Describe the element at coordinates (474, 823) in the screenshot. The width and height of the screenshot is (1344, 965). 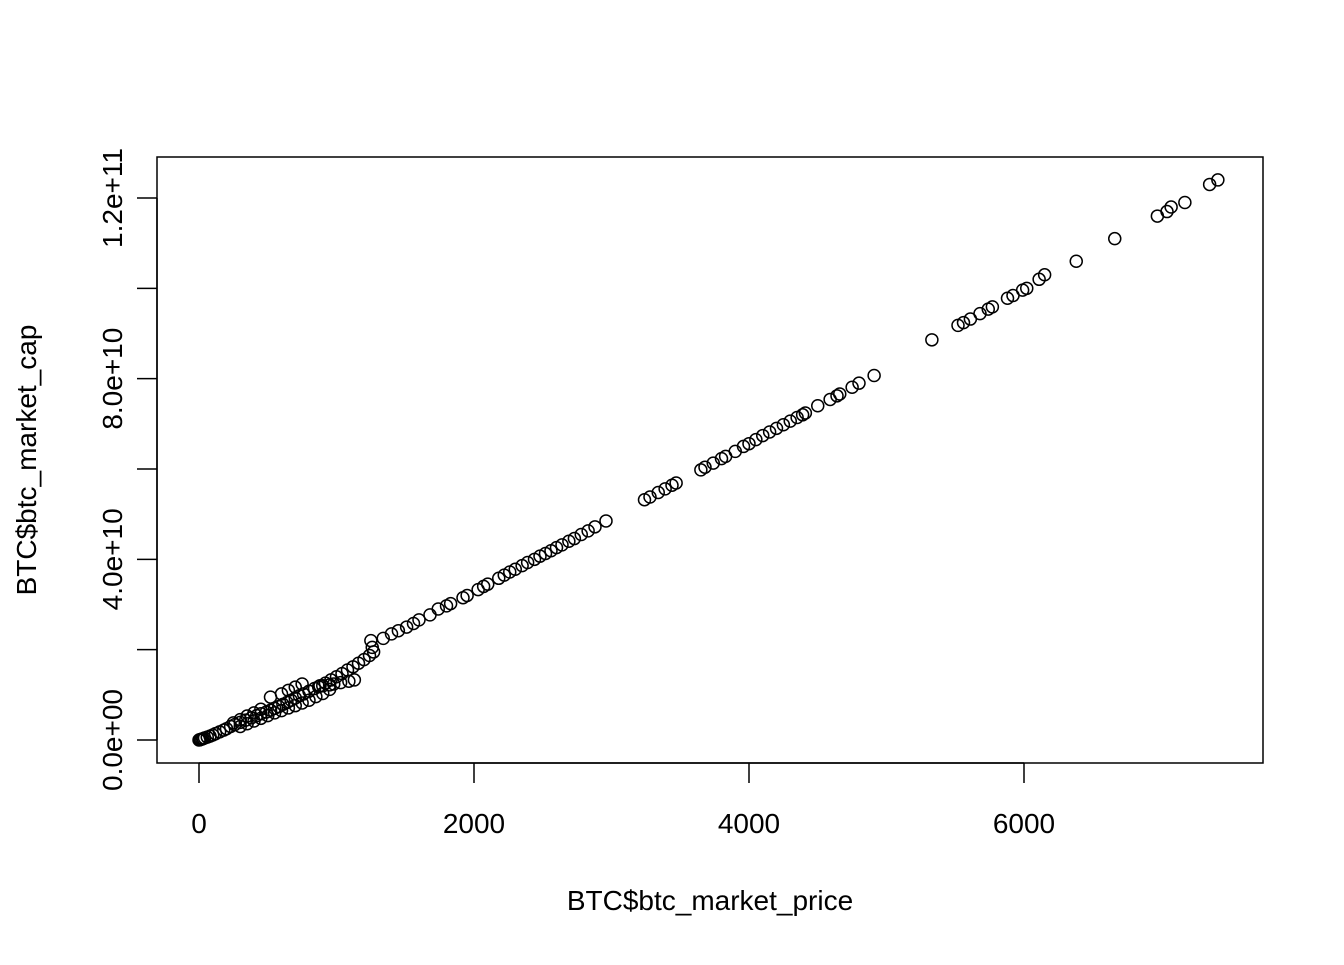
I see `x-tick-label: 2000` at that location.